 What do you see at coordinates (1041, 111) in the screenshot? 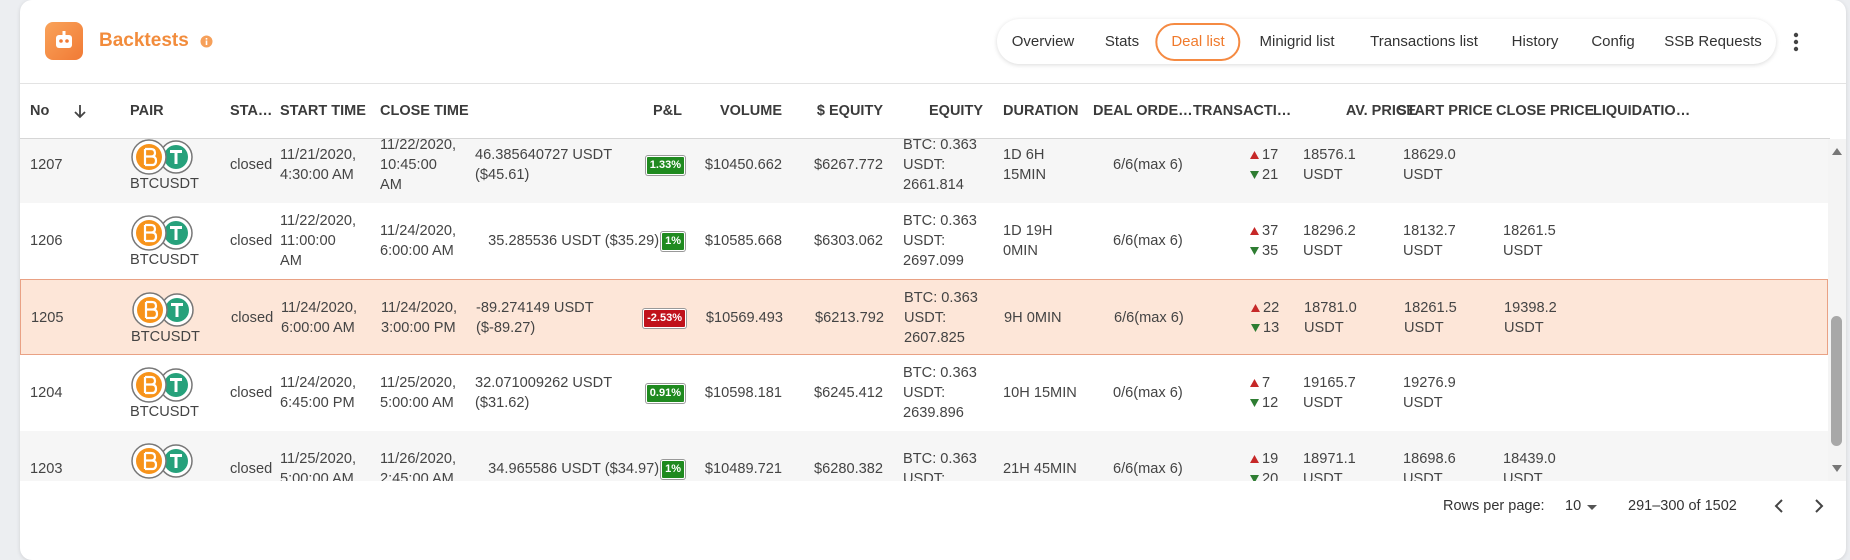
I see `column-header: DURATION` at bounding box center [1041, 111].